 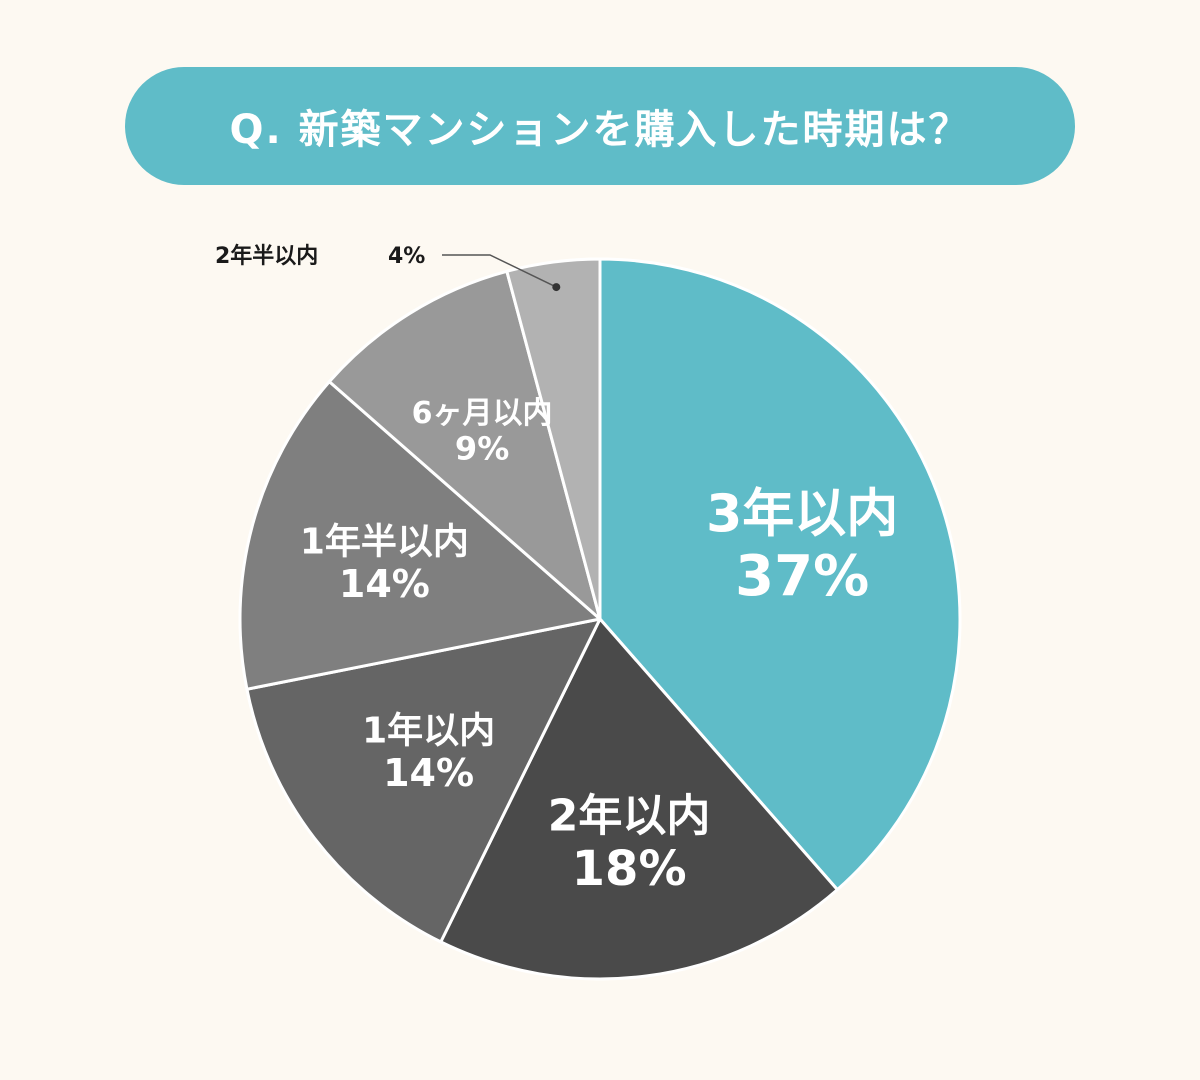 What do you see at coordinates (802, 576) in the screenshot?
I see `slice-value-label: 37%` at bounding box center [802, 576].